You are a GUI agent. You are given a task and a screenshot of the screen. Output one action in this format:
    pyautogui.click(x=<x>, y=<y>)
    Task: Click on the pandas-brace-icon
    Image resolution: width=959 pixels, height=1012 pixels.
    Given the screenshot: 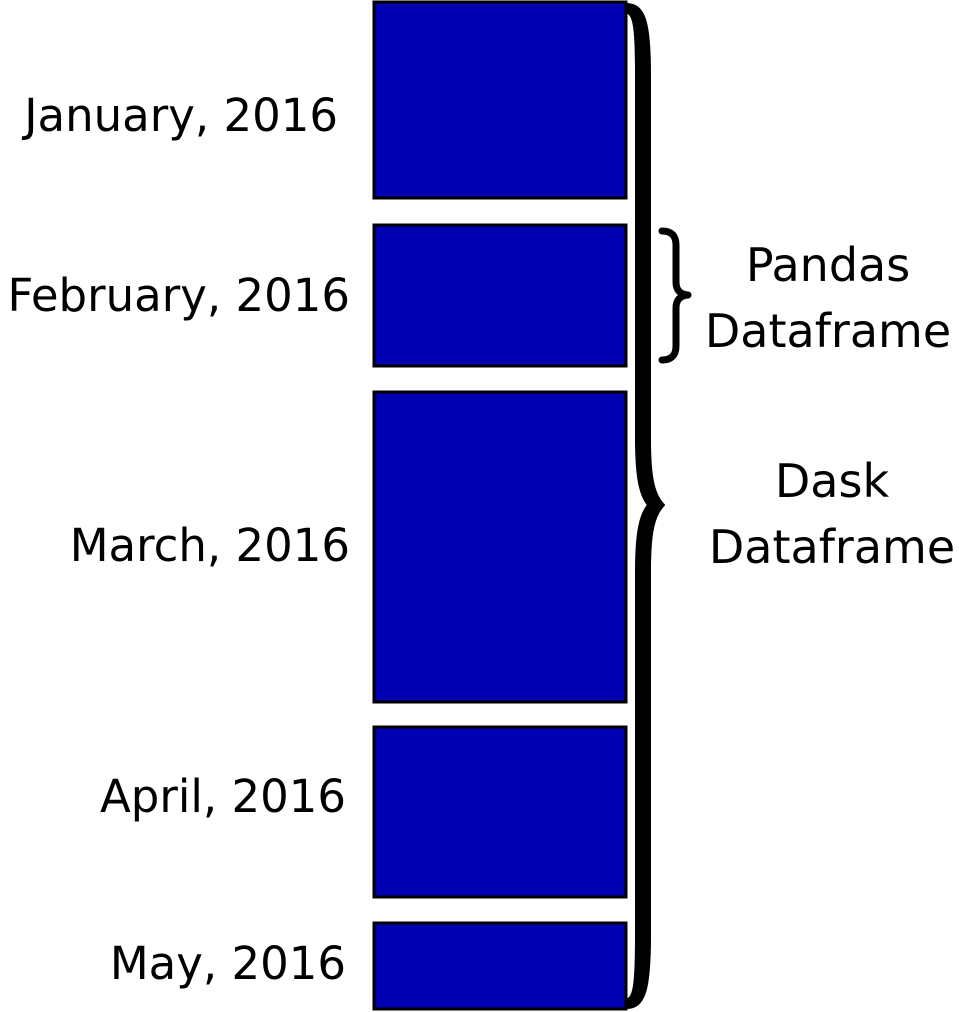 What is the action you would take?
    pyautogui.click(x=675, y=295)
    